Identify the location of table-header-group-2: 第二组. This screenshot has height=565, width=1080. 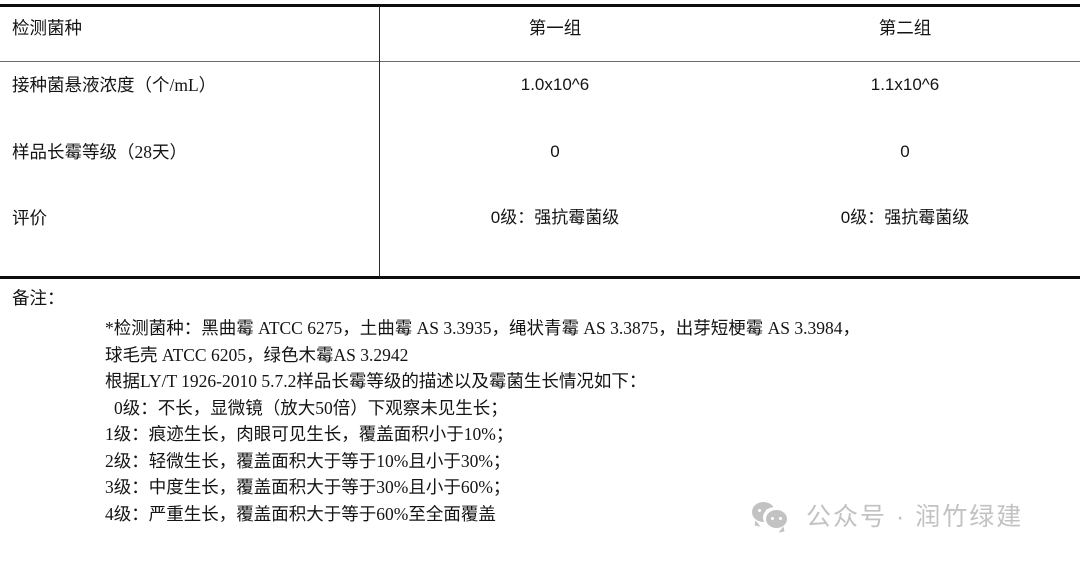
(905, 28).